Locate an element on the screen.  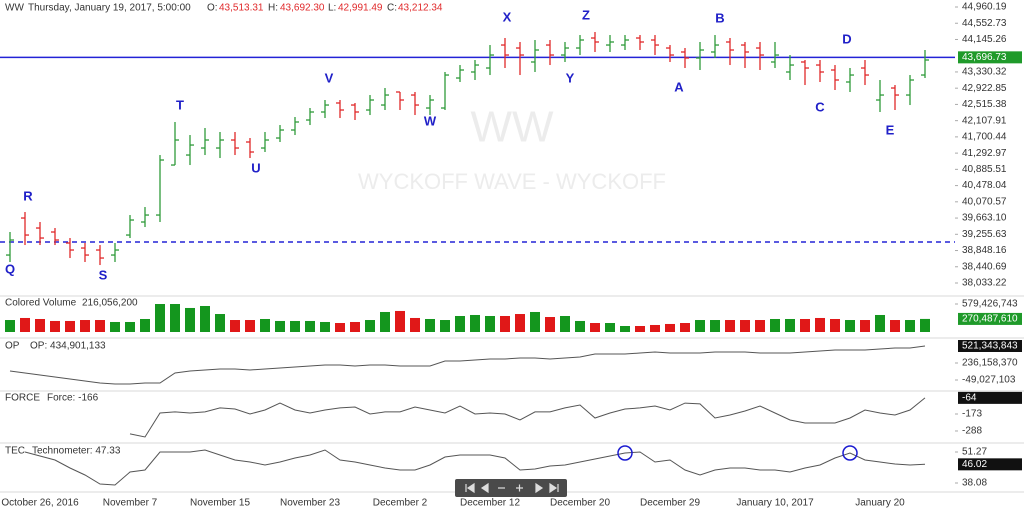
nav-toolbar is located at coordinates (511, 488).